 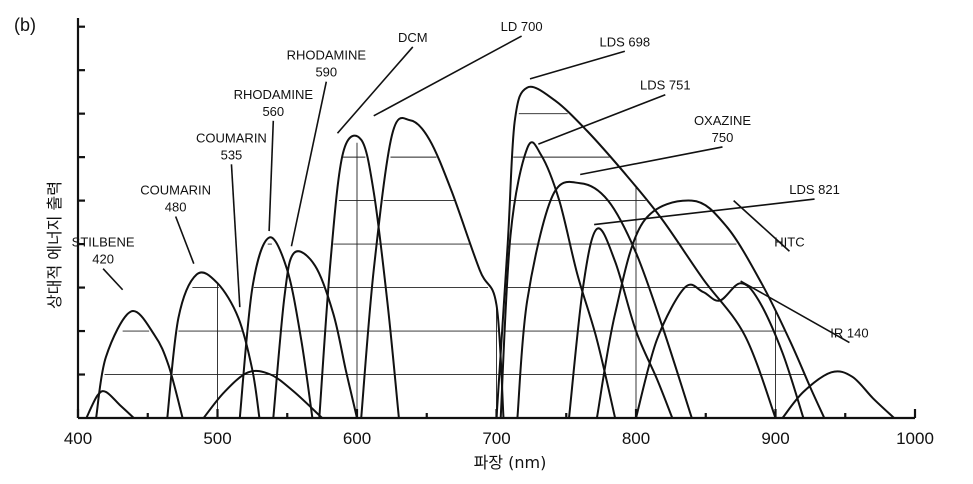 I want to click on series-label: DCM, so click(x=413, y=37).